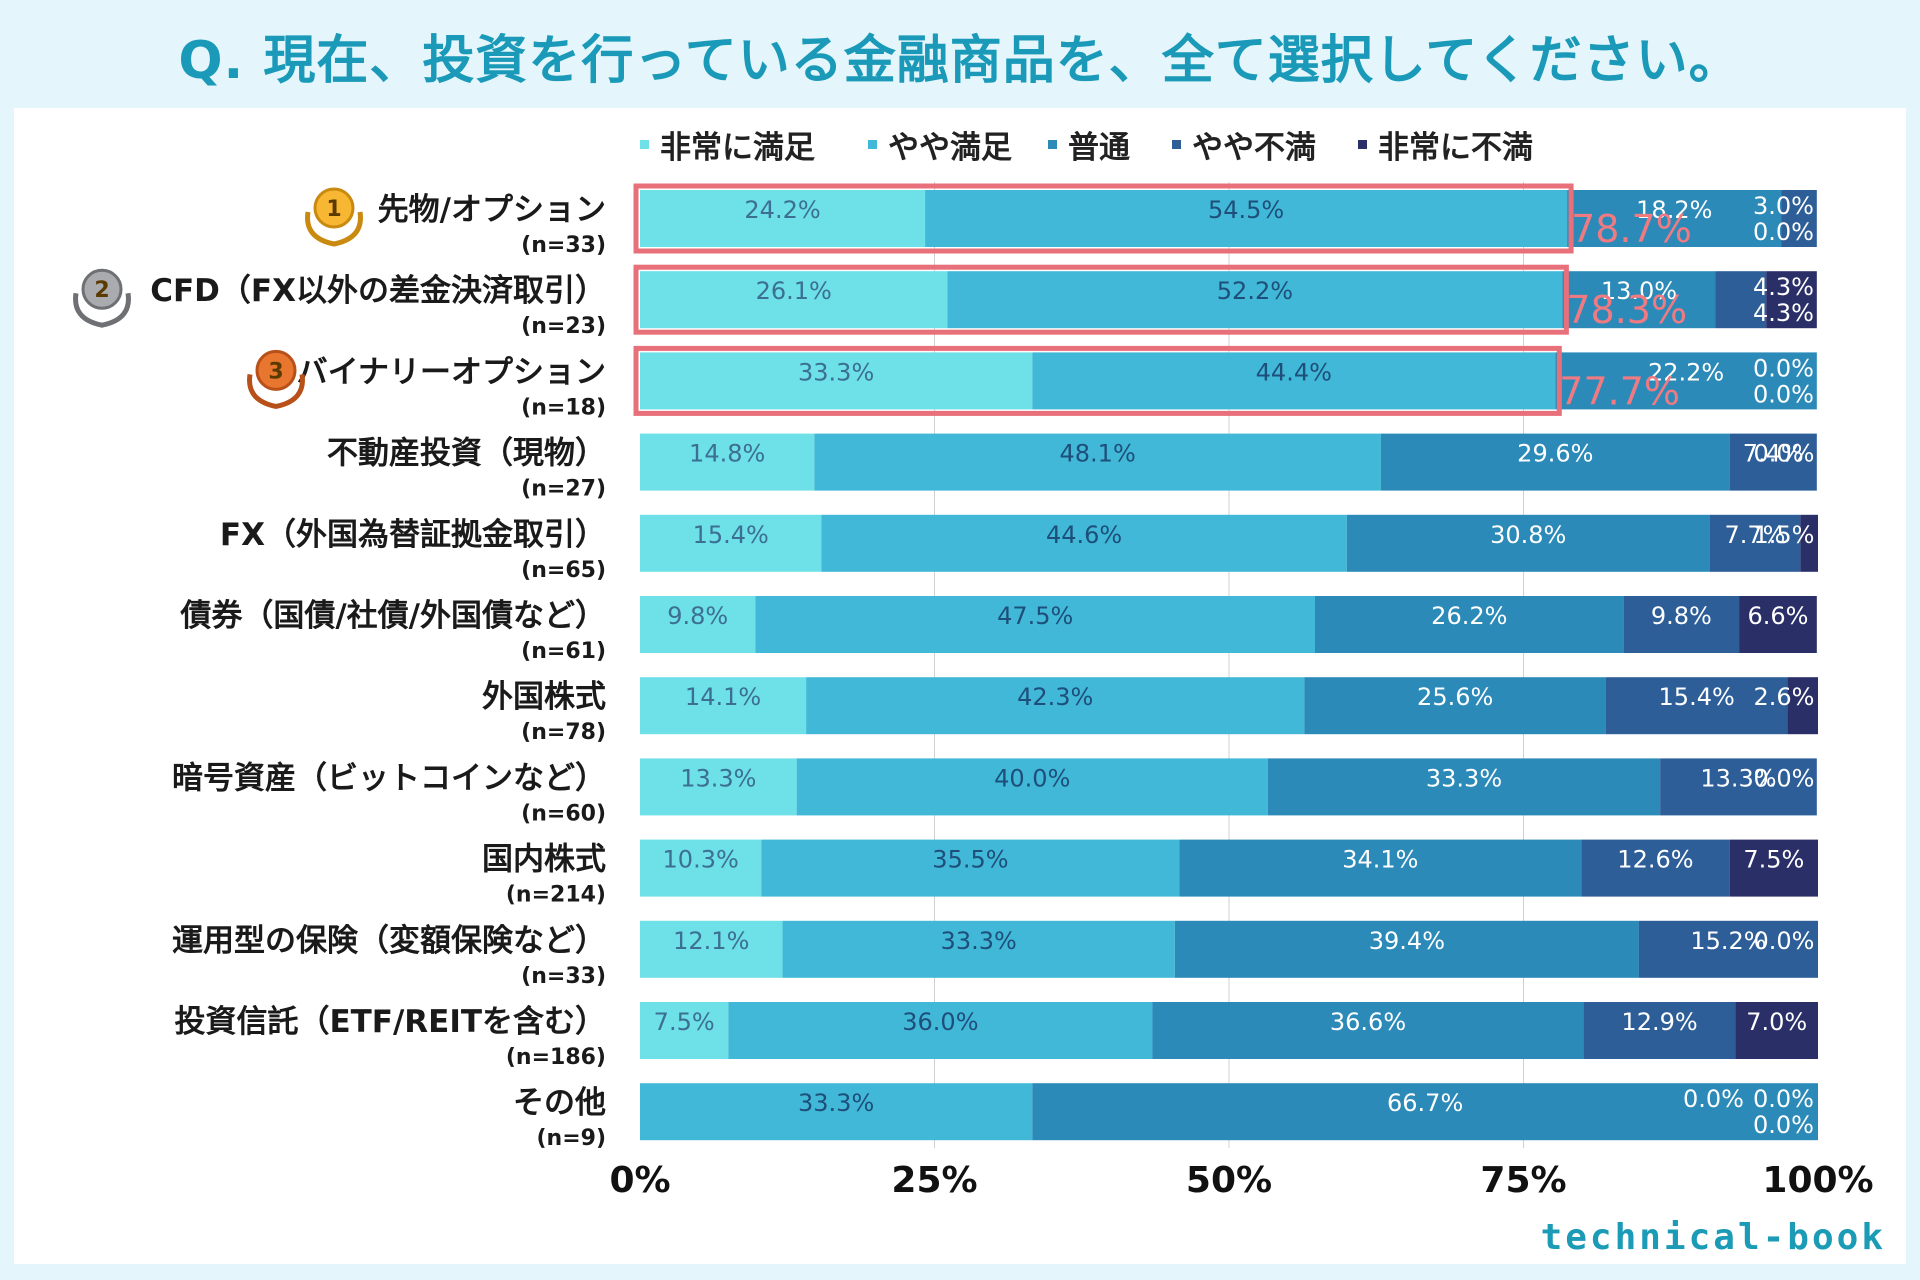 The image size is (1920, 1280). I want to click on data-label: 66.7%, so click(1425, 1103).